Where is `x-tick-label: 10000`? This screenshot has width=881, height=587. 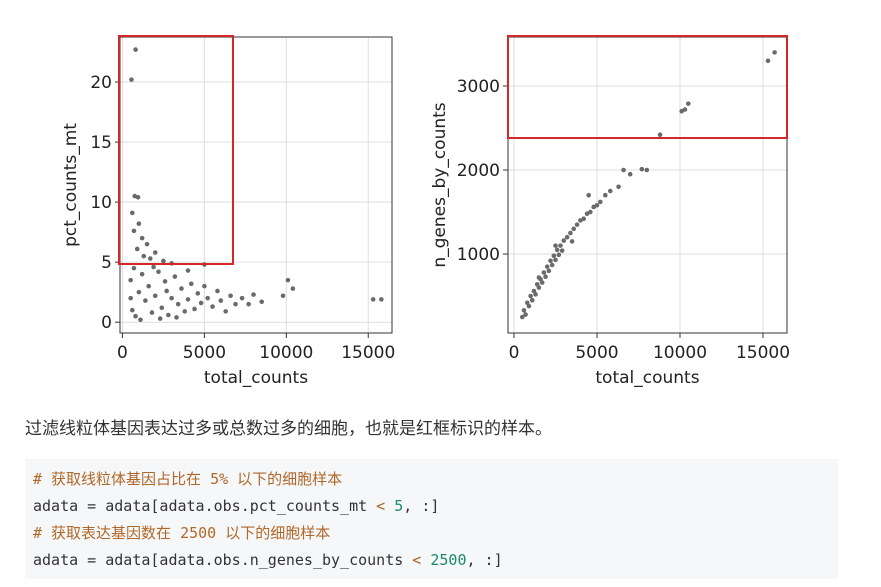 x-tick-label: 10000 is located at coordinates (286, 353).